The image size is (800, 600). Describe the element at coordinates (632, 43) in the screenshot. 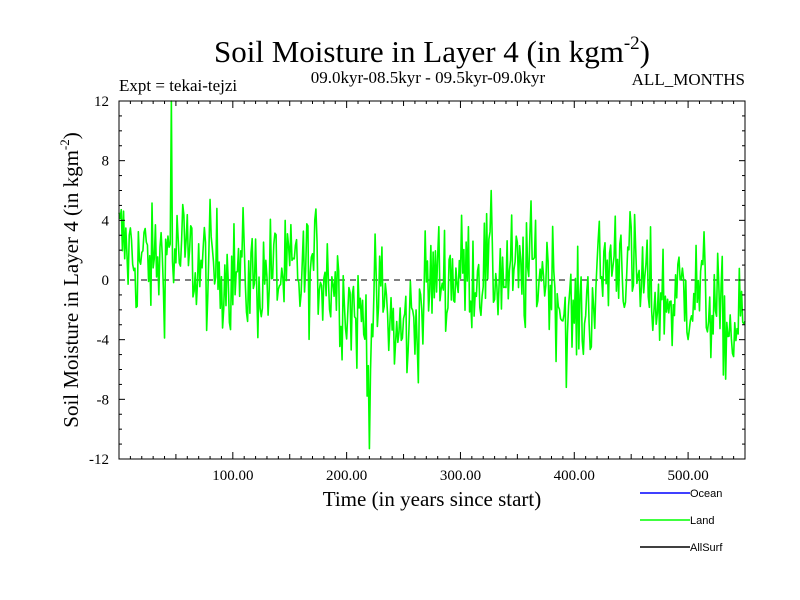

I see `chart-title-superscript: -2` at that location.